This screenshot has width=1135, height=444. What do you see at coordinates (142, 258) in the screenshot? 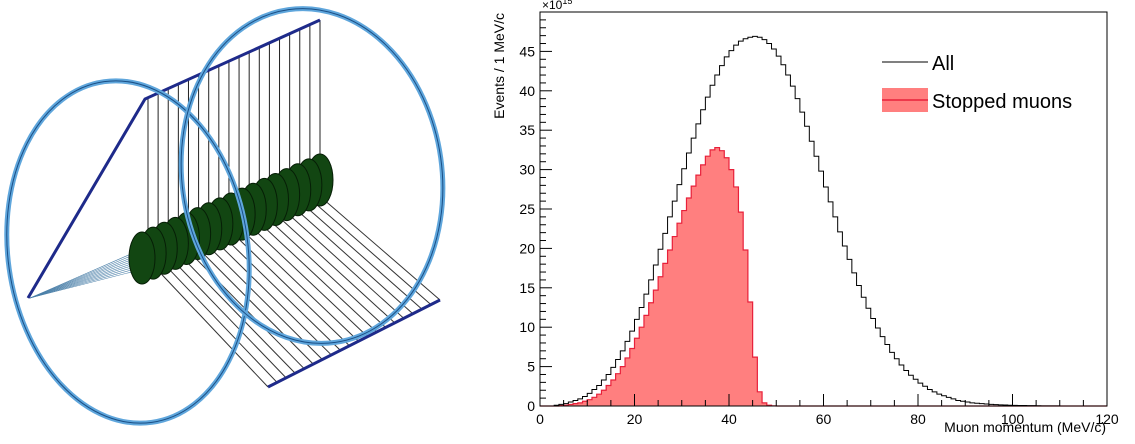
I see `target-disk` at bounding box center [142, 258].